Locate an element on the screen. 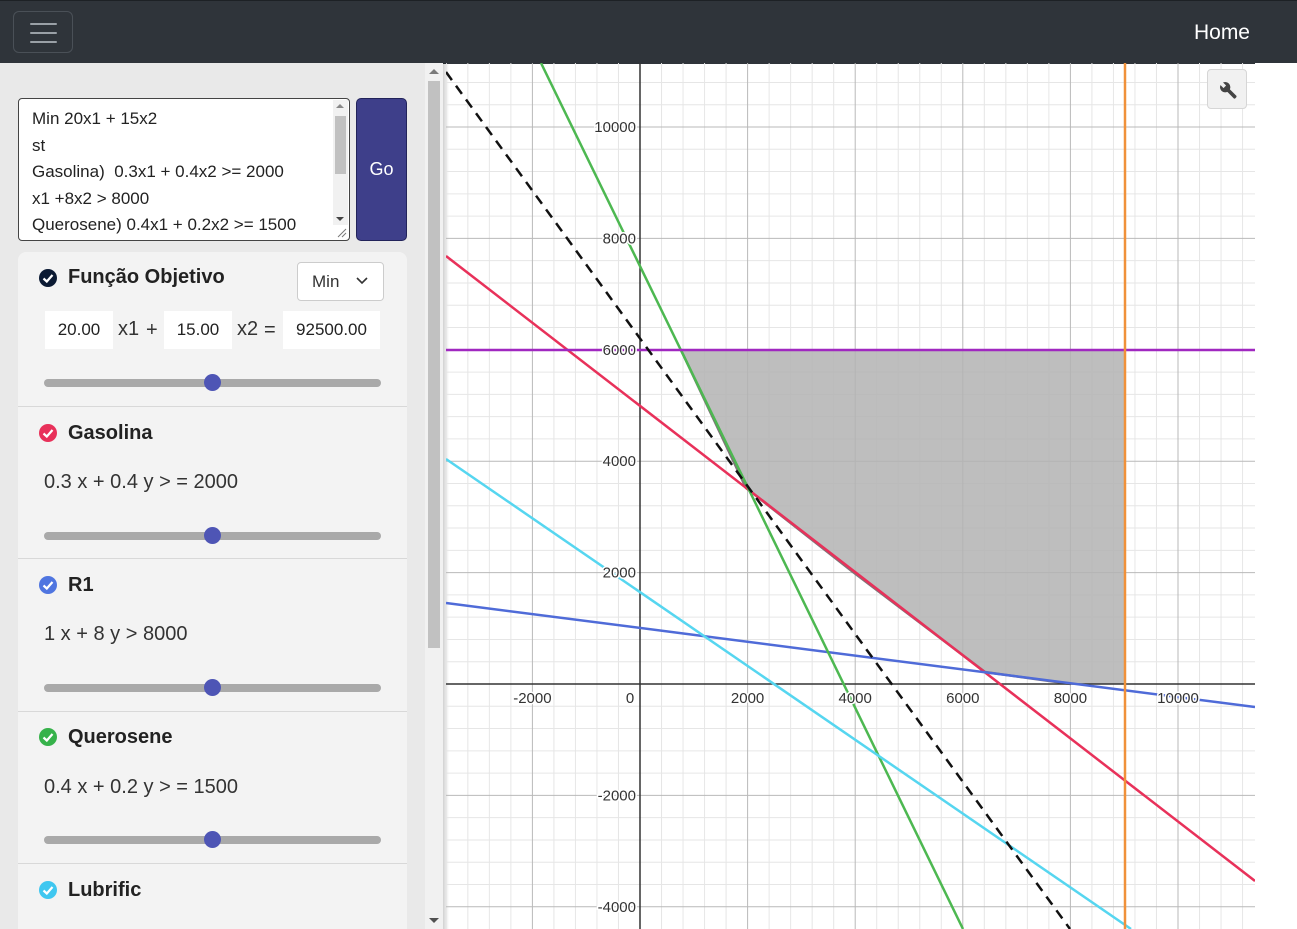  model-line: Gasolina) 0.3x1 + 0.4x2 >= 2000 is located at coordinates (158, 171).